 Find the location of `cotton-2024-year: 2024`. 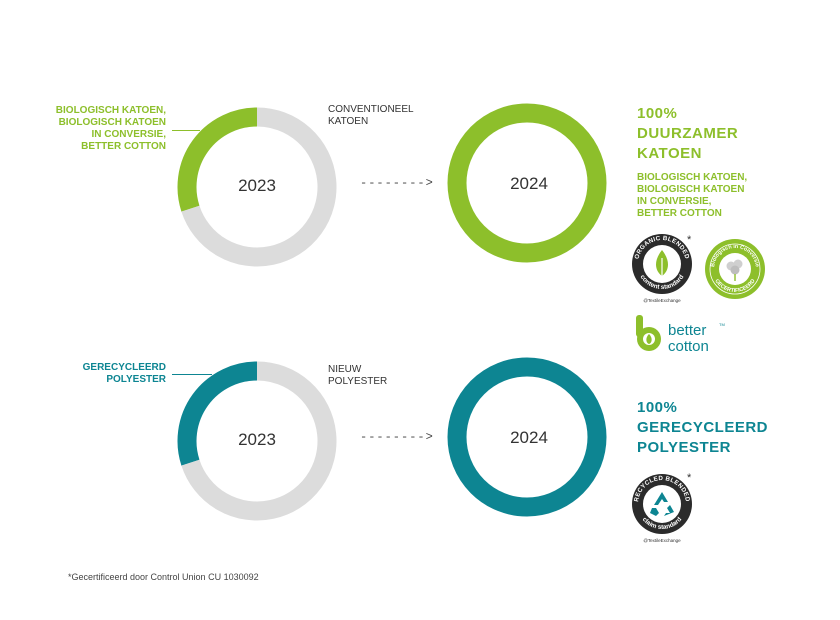

cotton-2024-year: 2024 is located at coordinates (529, 183).